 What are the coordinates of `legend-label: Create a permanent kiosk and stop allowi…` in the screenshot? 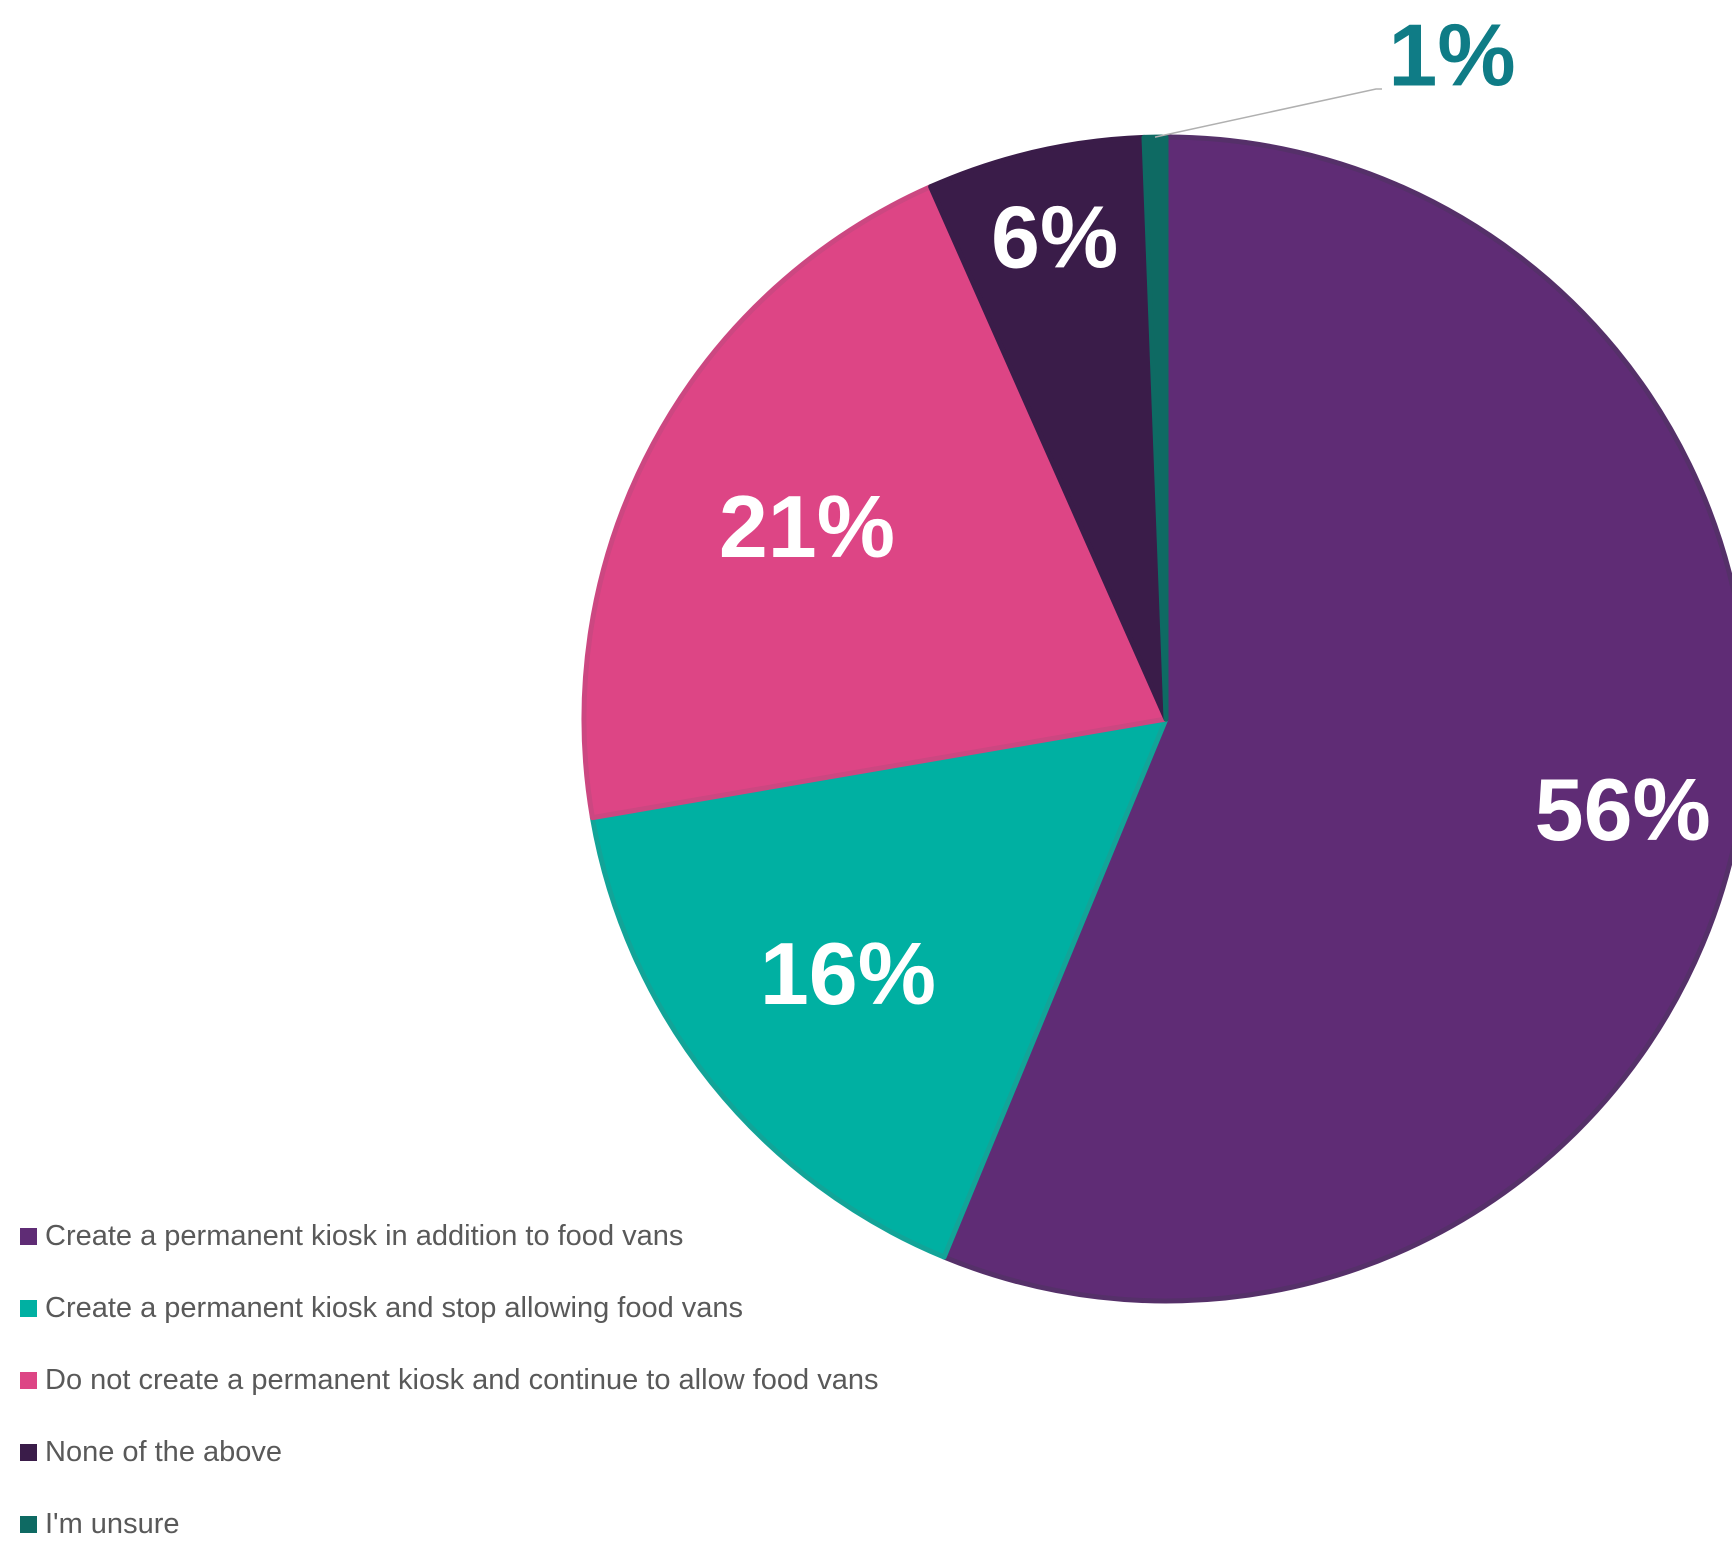 It's located at (394, 1307).